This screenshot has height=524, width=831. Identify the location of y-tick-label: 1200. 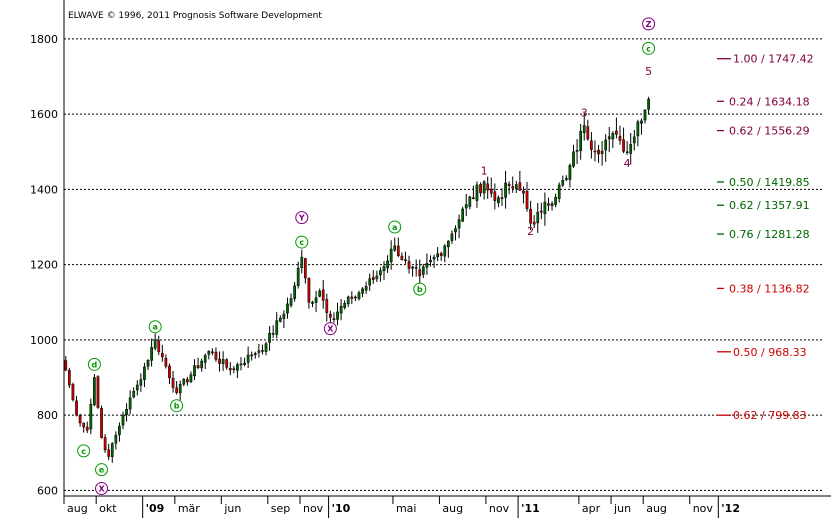
(44, 265).